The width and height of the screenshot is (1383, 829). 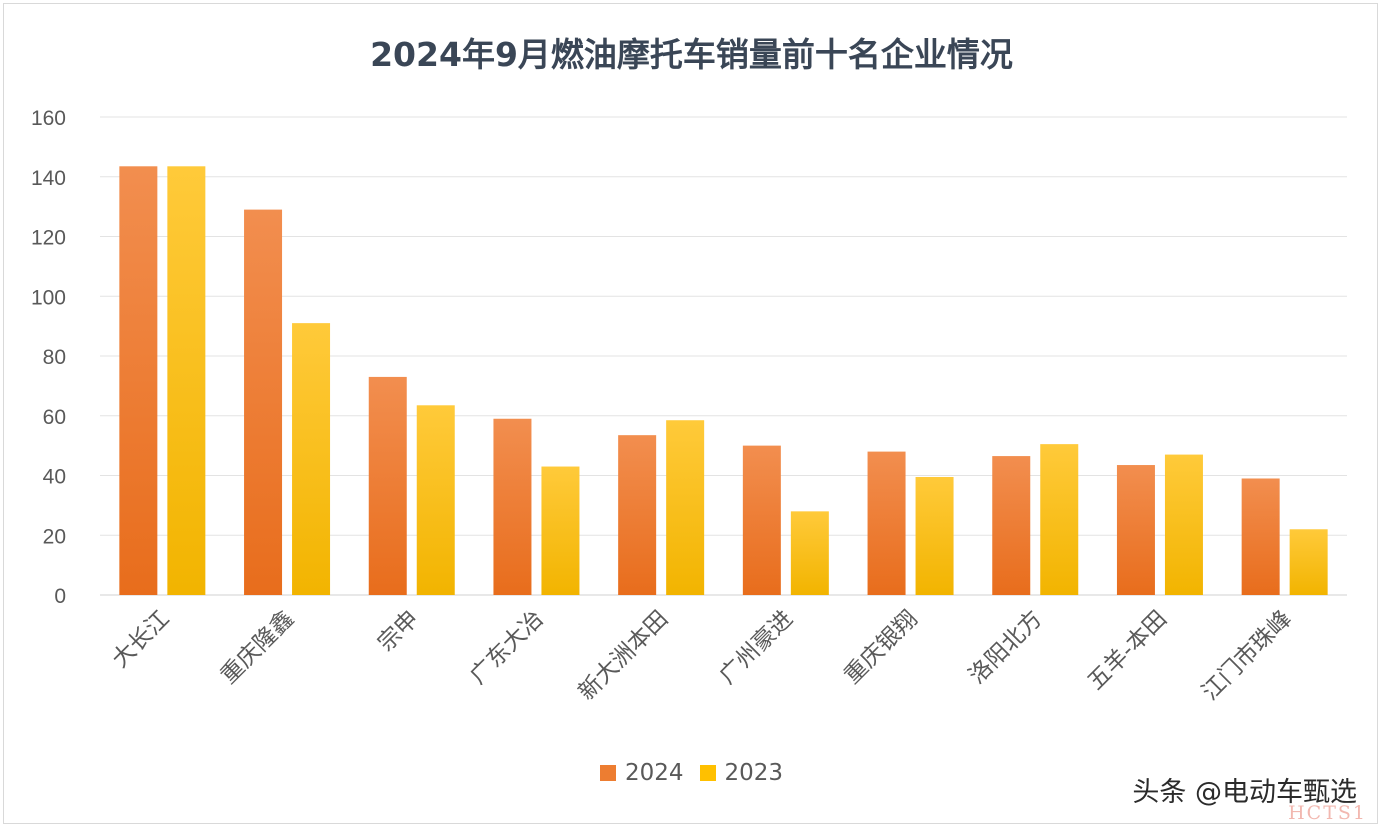 I want to click on x-tick-label: 广东大冶, so click(x=506, y=647).